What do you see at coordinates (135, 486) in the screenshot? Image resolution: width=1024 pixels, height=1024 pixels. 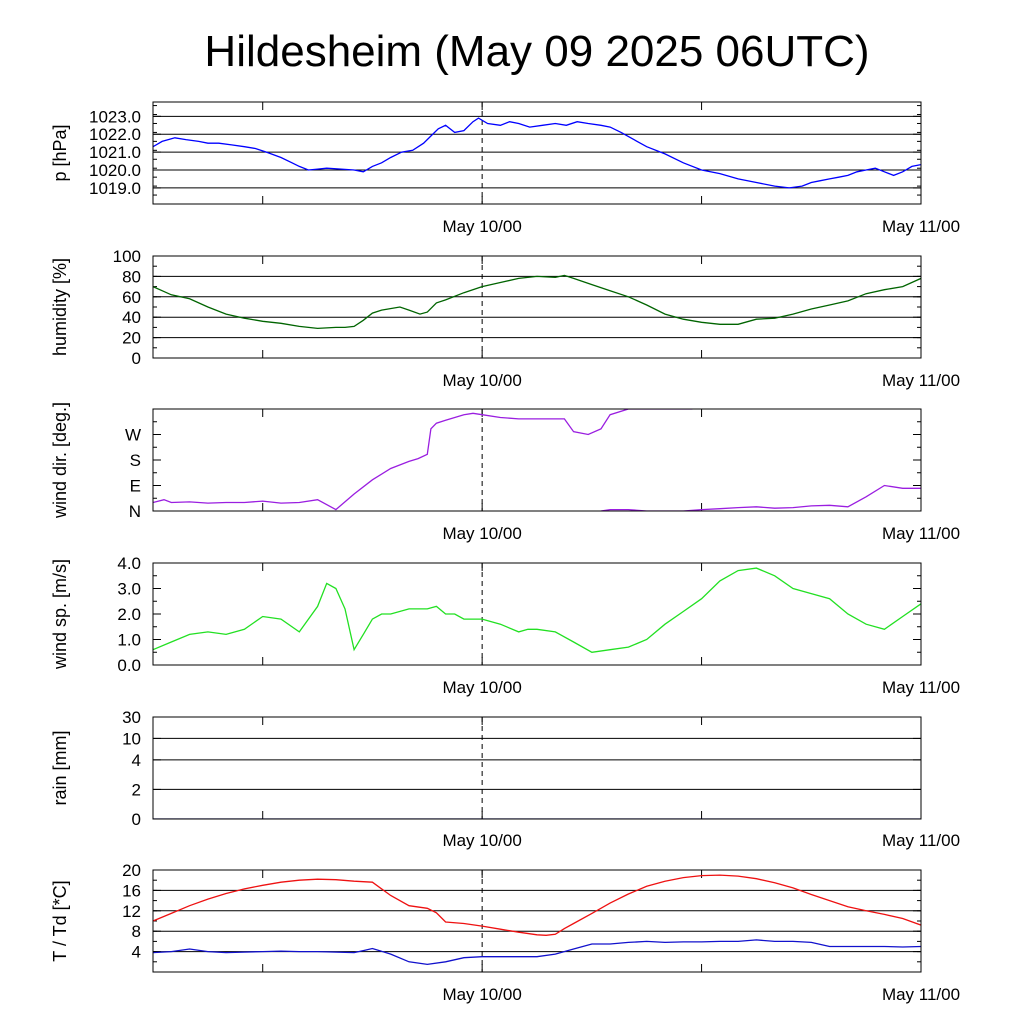 I see `y-tick-label: E` at bounding box center [135, 486].